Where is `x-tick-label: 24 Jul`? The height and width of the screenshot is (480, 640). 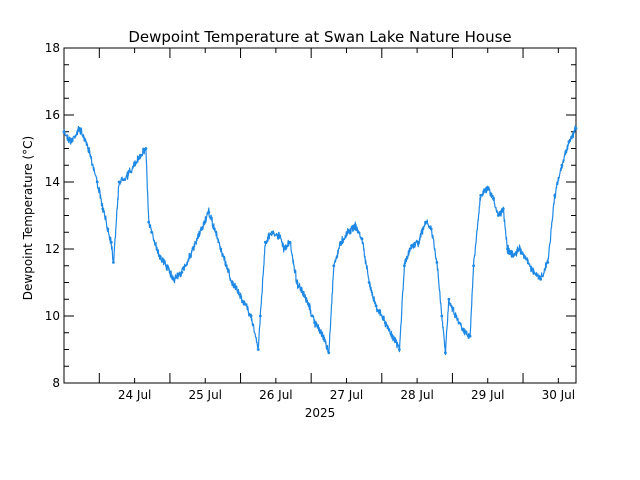 x-tick-label: 24 Jul is located at coordinates (135, 395).